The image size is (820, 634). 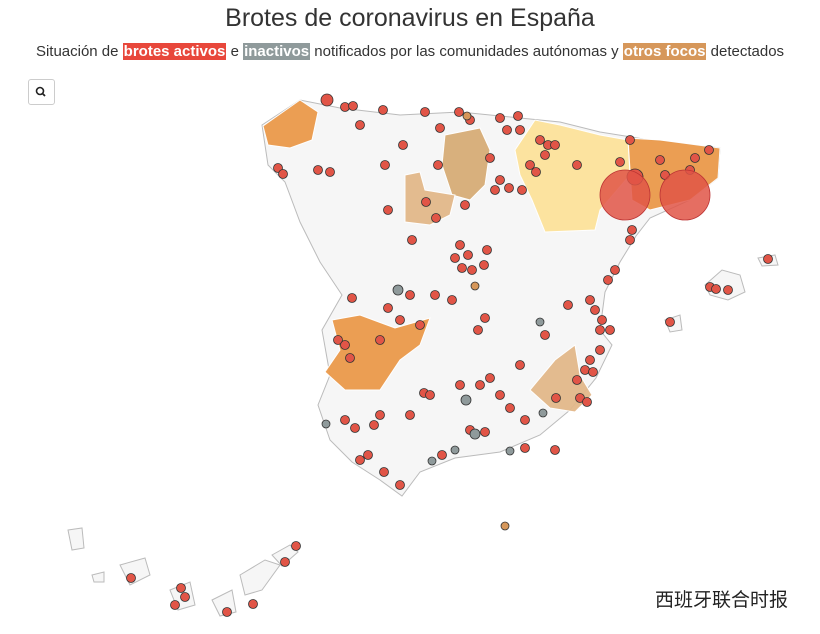 I want to click on search-icon, so click(x=40, y=91).